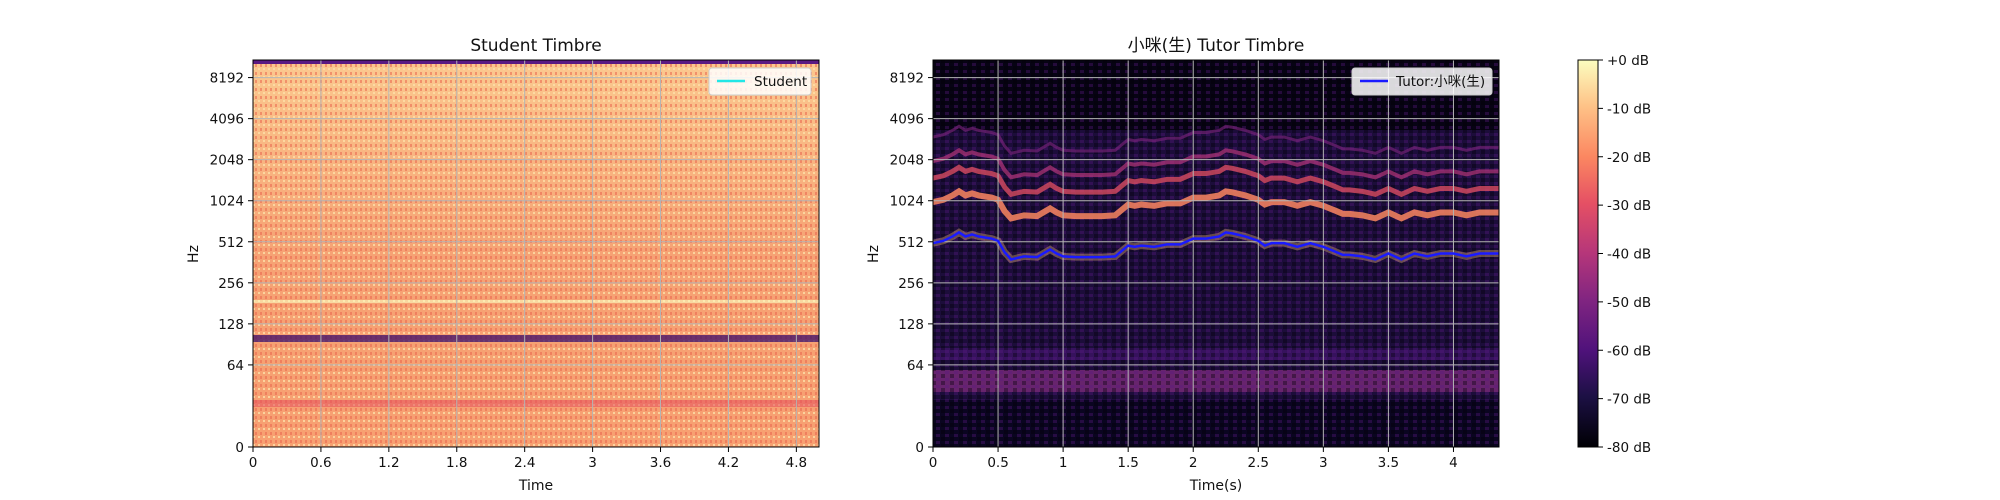 Image resolution: width=2000 pixels, height=500 pixels. What do you see at coordinates (1629, 400) in the screenshot?
I see `colorbar-tick-label: -70 dB` at bounding box center [1629, 400].